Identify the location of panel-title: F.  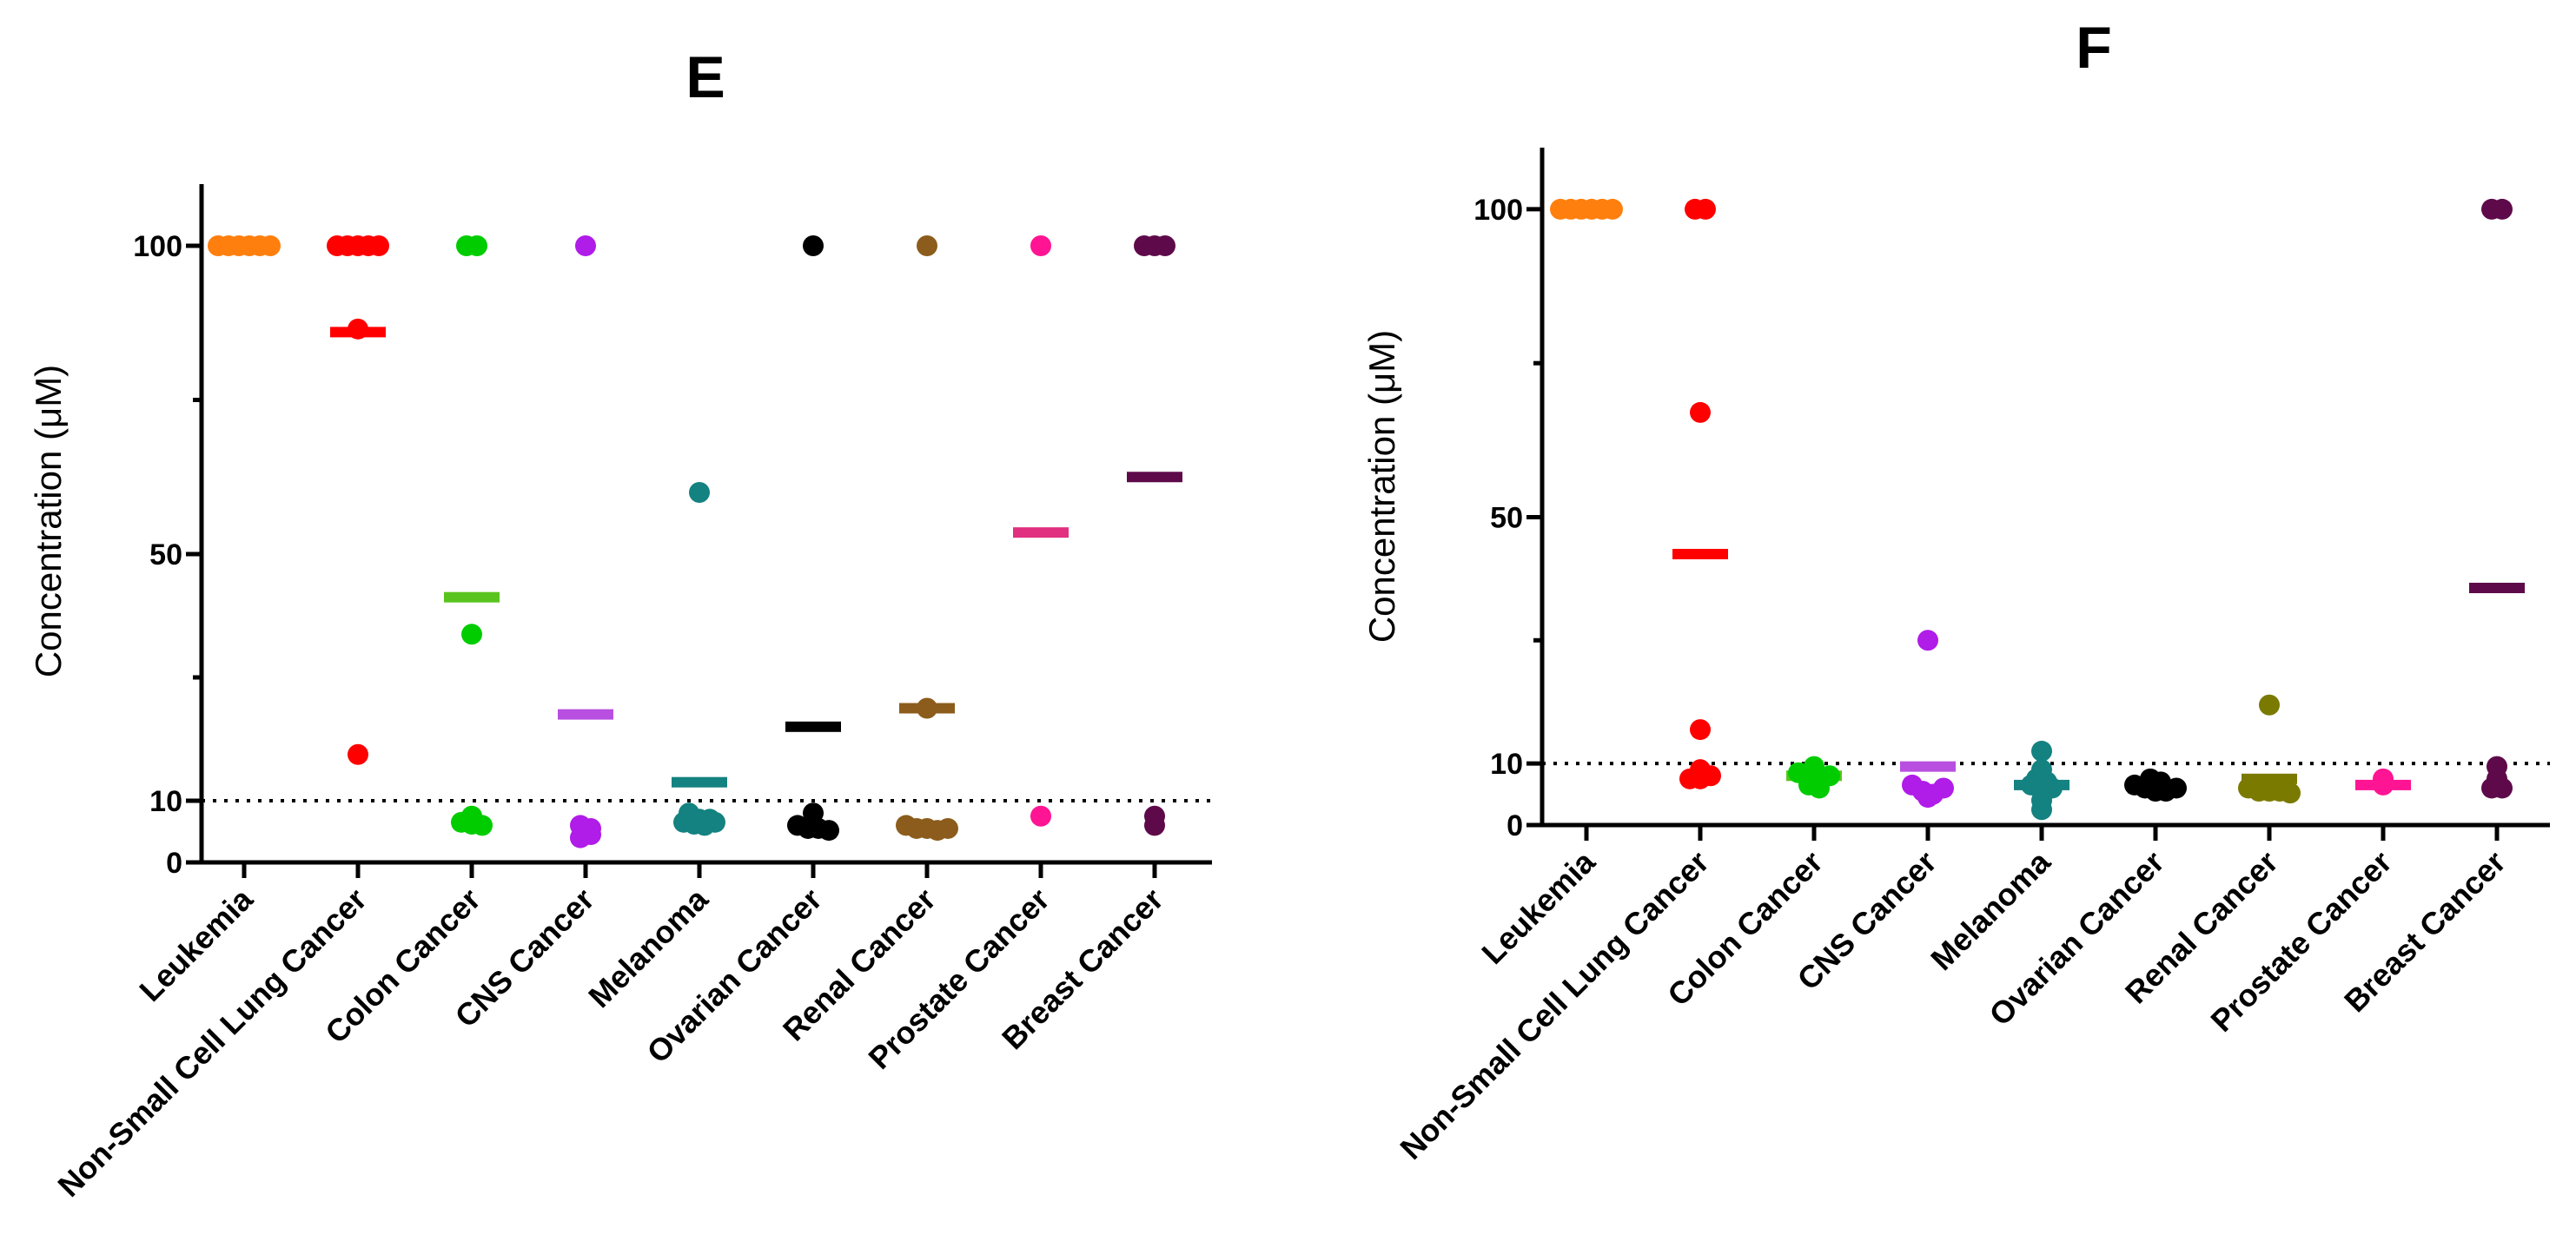
(2094, 48).